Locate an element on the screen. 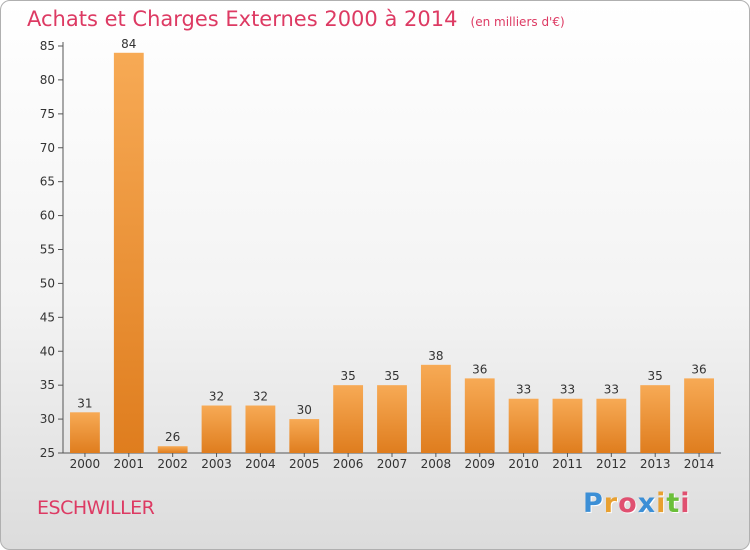  y-tick-label: 50 is located at coordinates (47, 283).